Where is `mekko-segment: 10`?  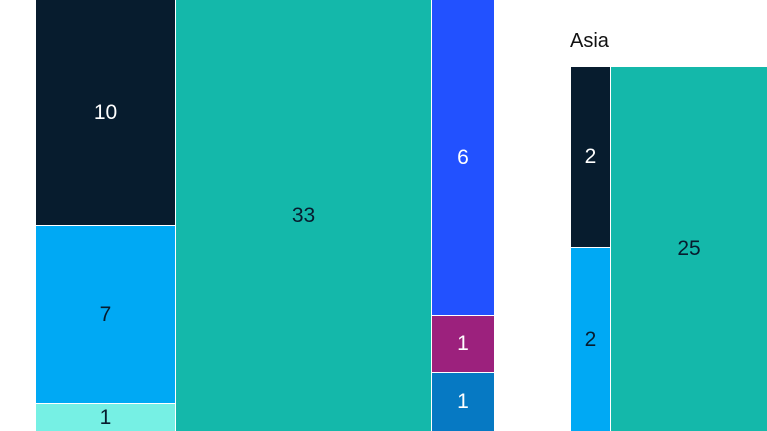
mekko-segment: 10 is located at coordinates (105, 112).